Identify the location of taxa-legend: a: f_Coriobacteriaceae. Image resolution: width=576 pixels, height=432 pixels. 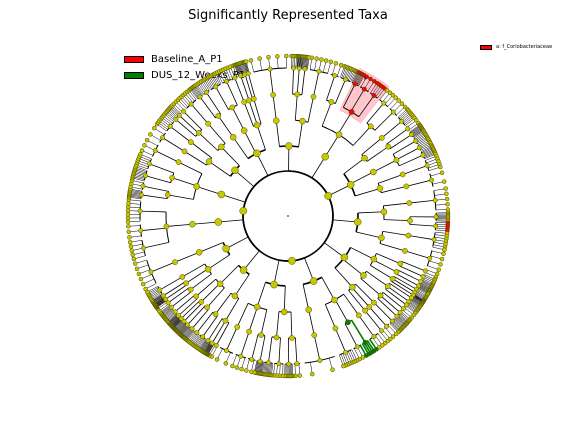
(516, 47).